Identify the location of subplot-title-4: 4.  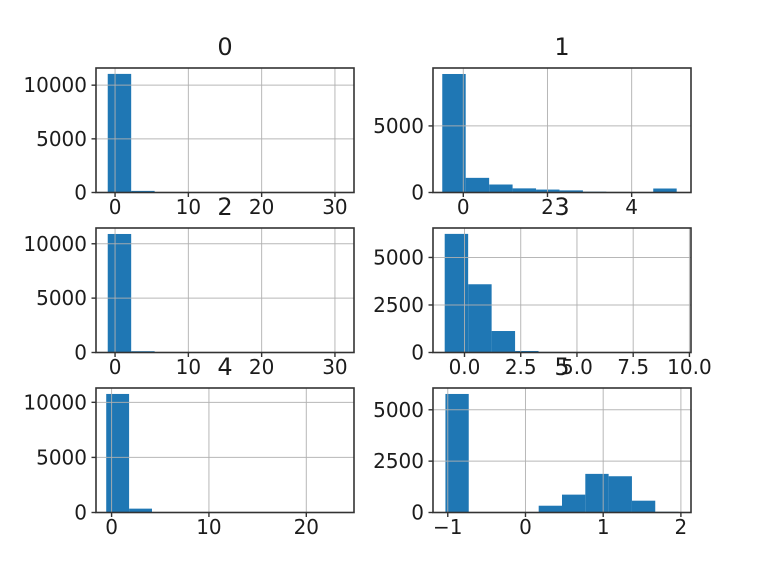
(225, 367).